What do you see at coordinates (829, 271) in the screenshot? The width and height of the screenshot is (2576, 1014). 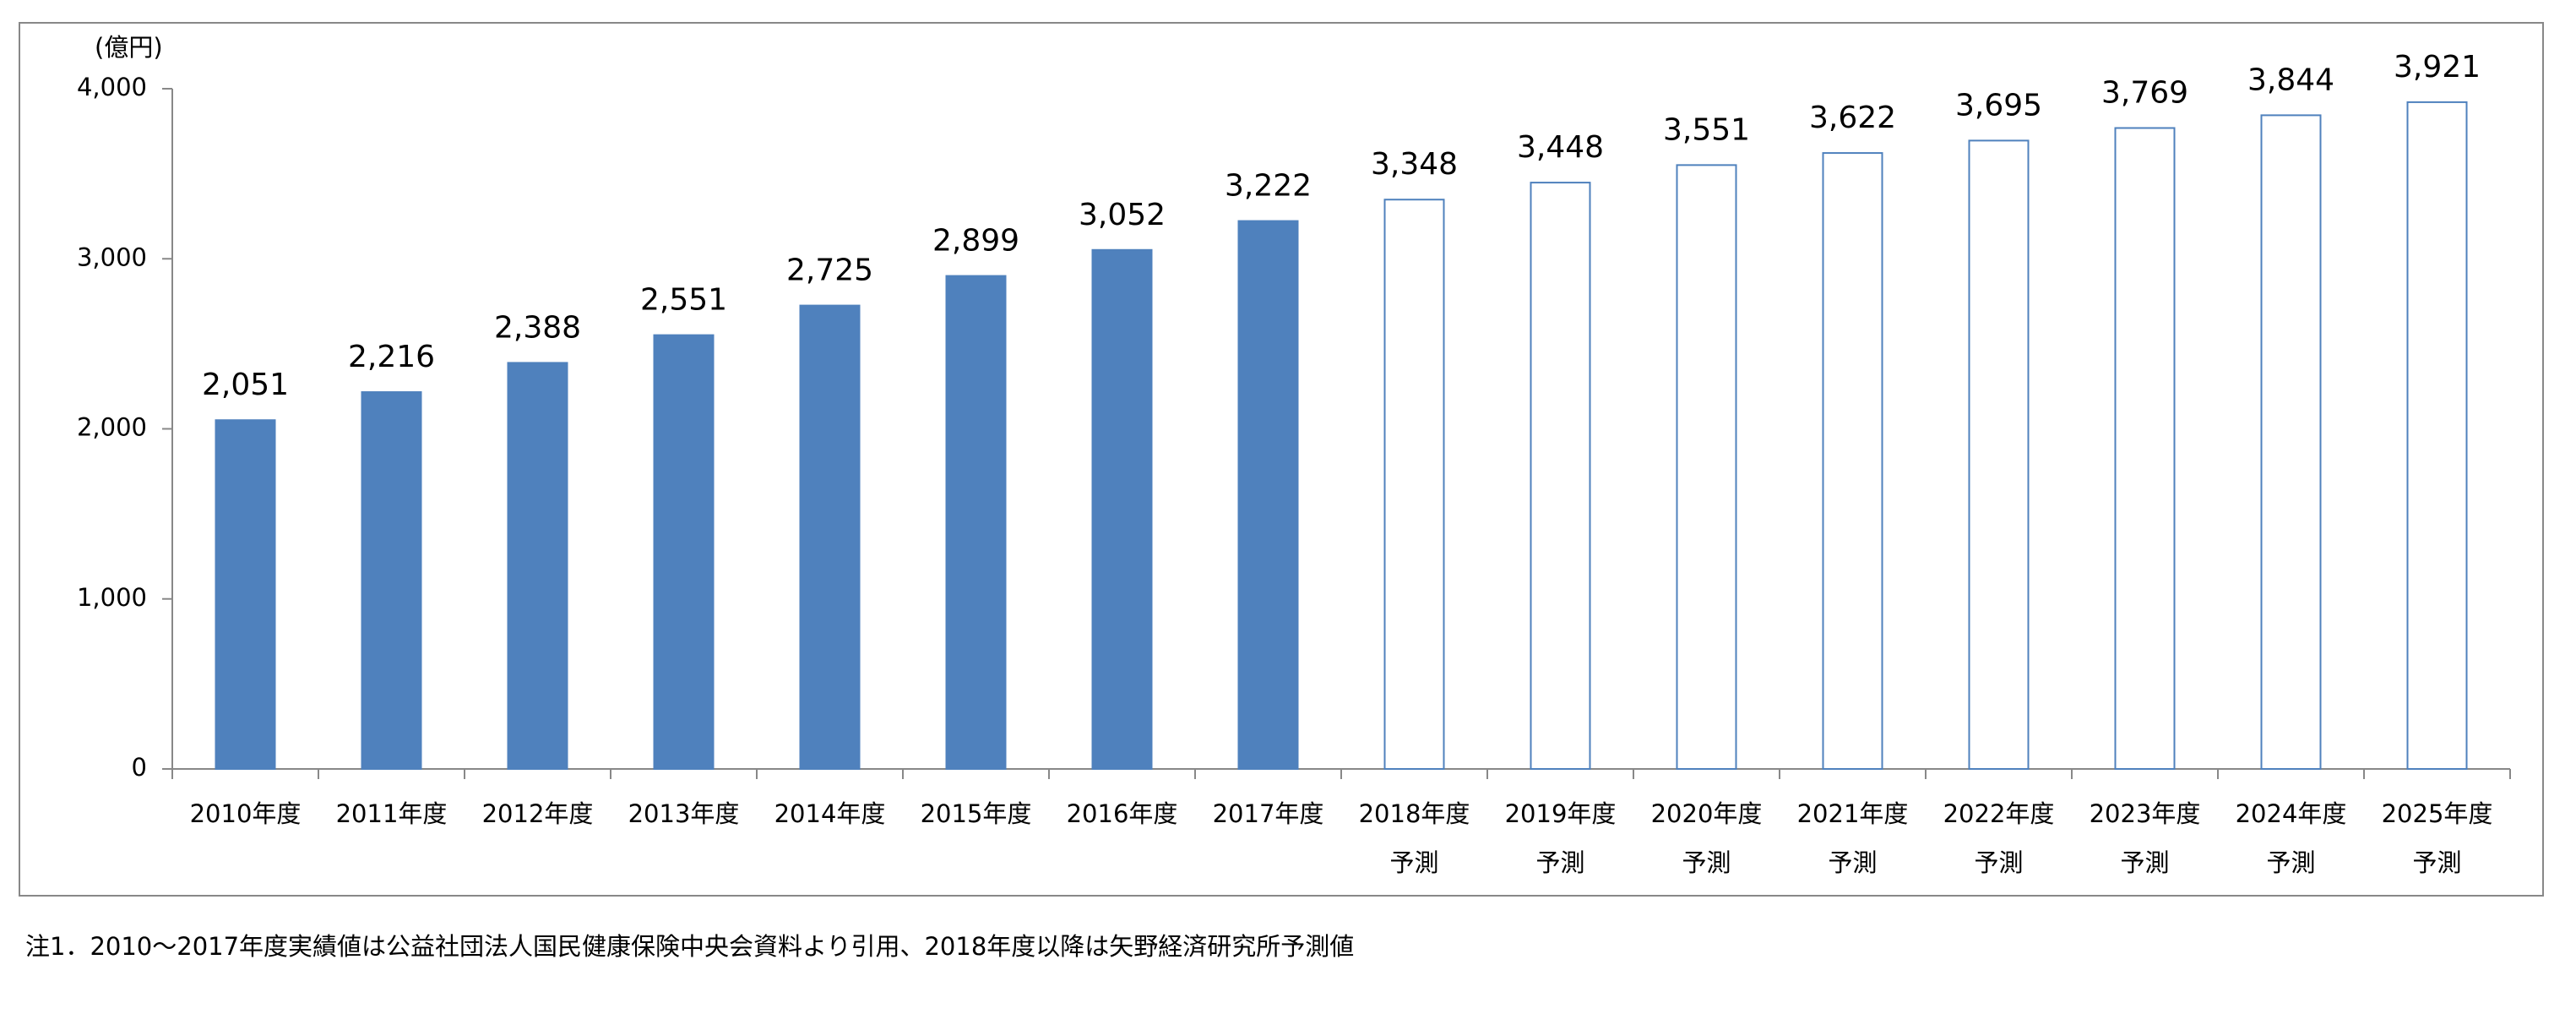 I see `value-label: 2,725` at bounding box center [829, 271].